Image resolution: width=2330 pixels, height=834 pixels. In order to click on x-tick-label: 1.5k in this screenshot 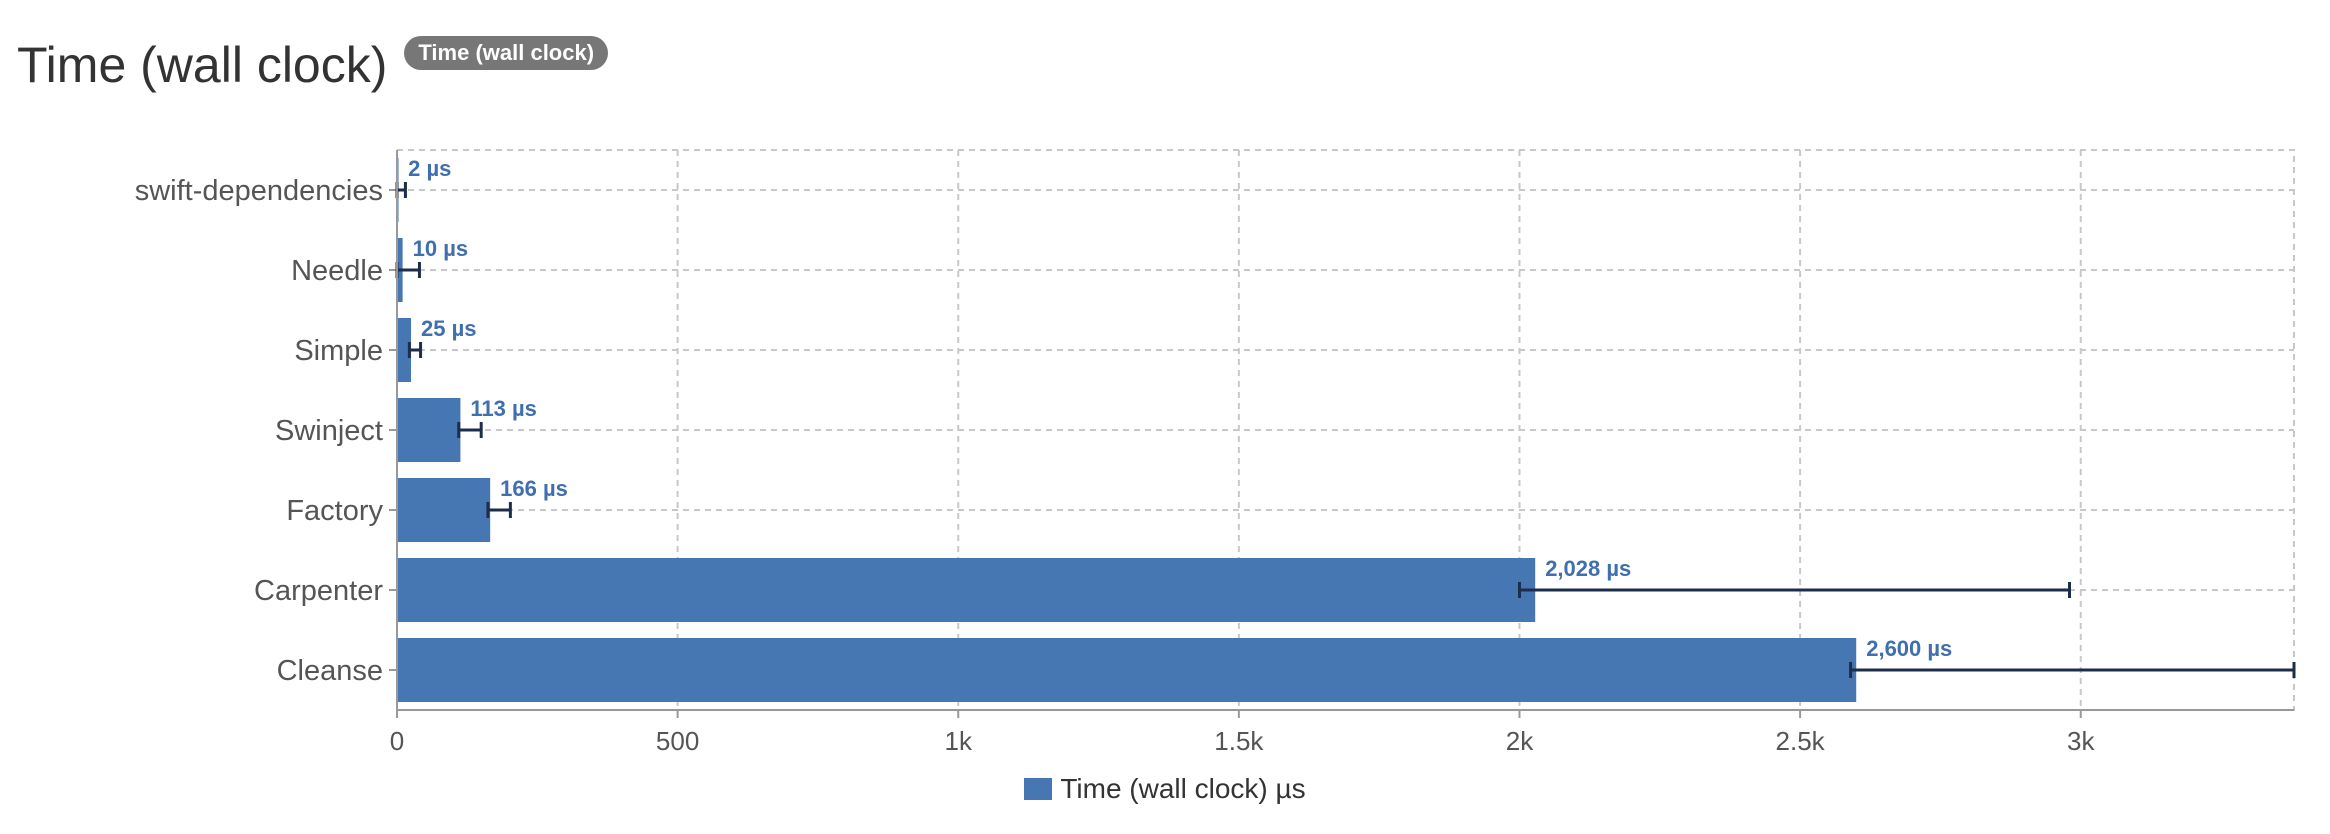, I will do `click(1239, 741)`.